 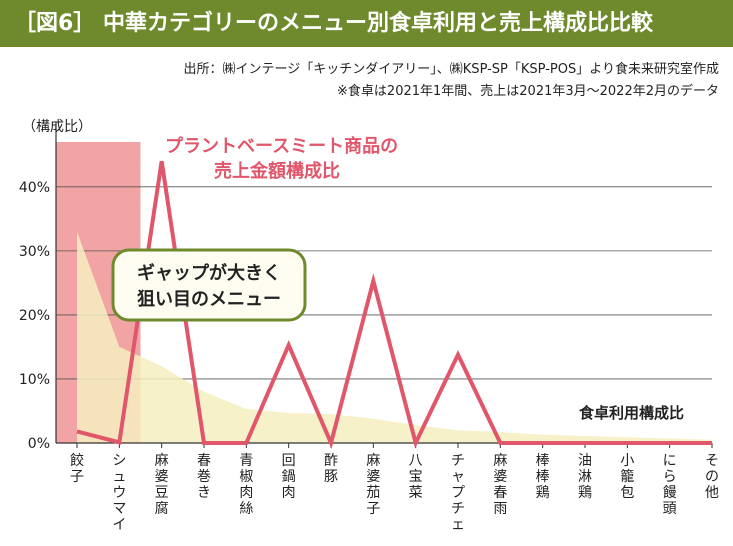 What do you see at coordinates (631, 413) in the screenshot?
I see `area-series-label: 食卓利用構成比` at bounding box center [631, 413].